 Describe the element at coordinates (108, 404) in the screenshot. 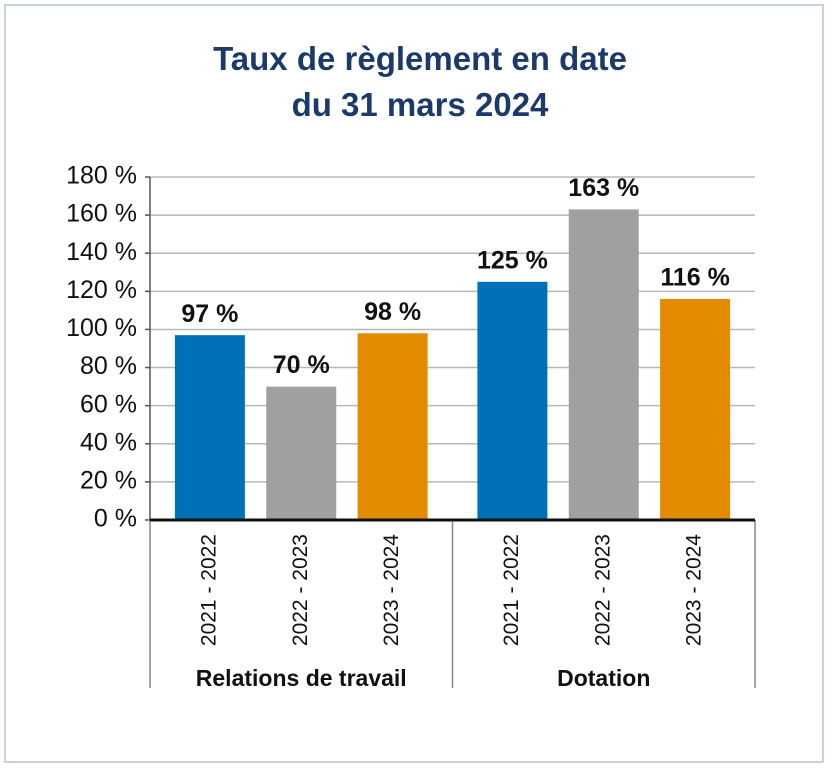

I see `y-tick-label: 60 %` at that location.